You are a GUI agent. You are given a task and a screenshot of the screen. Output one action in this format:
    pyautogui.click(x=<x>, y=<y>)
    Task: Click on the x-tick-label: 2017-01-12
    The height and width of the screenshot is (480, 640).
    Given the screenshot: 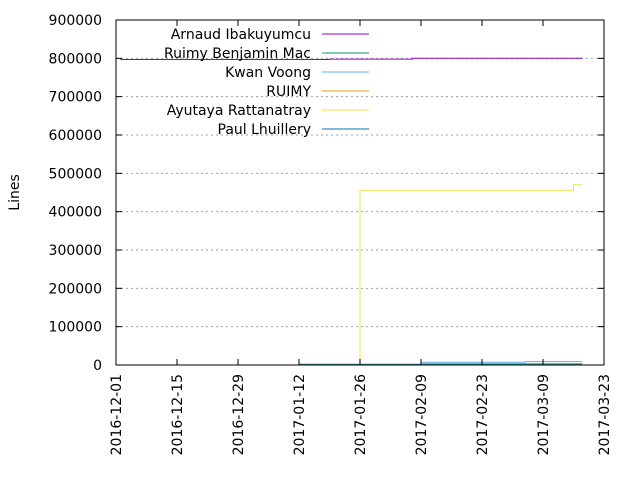 What is the action you would take?
    pyautogui.click(x=300, y=414)
    